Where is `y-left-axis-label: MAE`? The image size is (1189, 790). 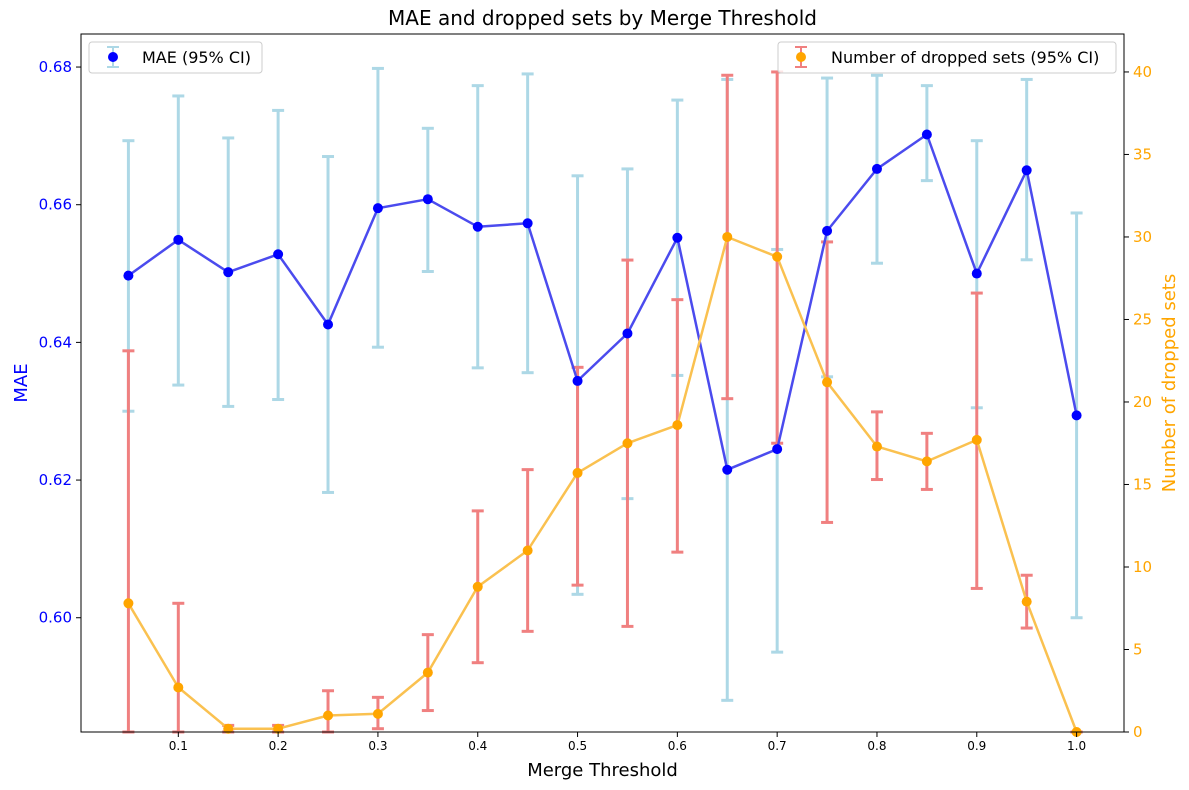 y-left-axis-label: MAE is located at coordinates (21, 382).